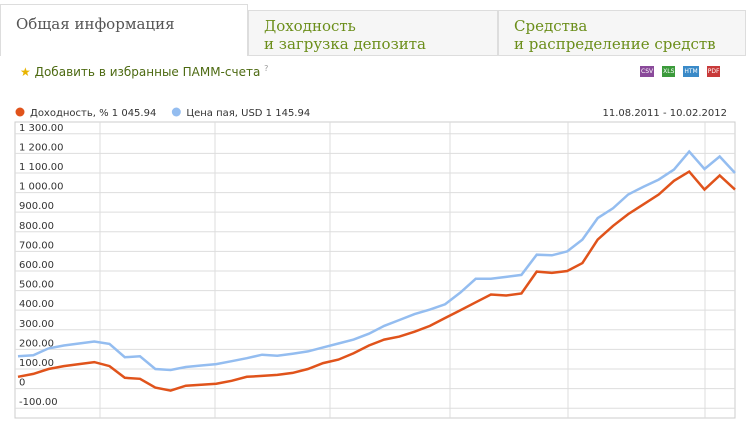 This screenshot has height=425, width=746. I want to click on favorite: ★ Добавить в избранные ПАММ-счета ?, so click(144, 71).